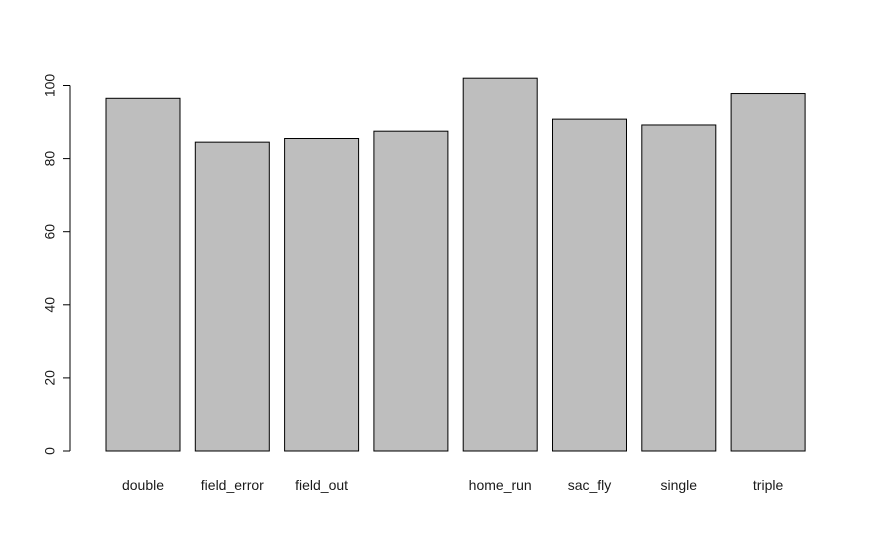  I want to click on category-label: single, so click(679, 485).